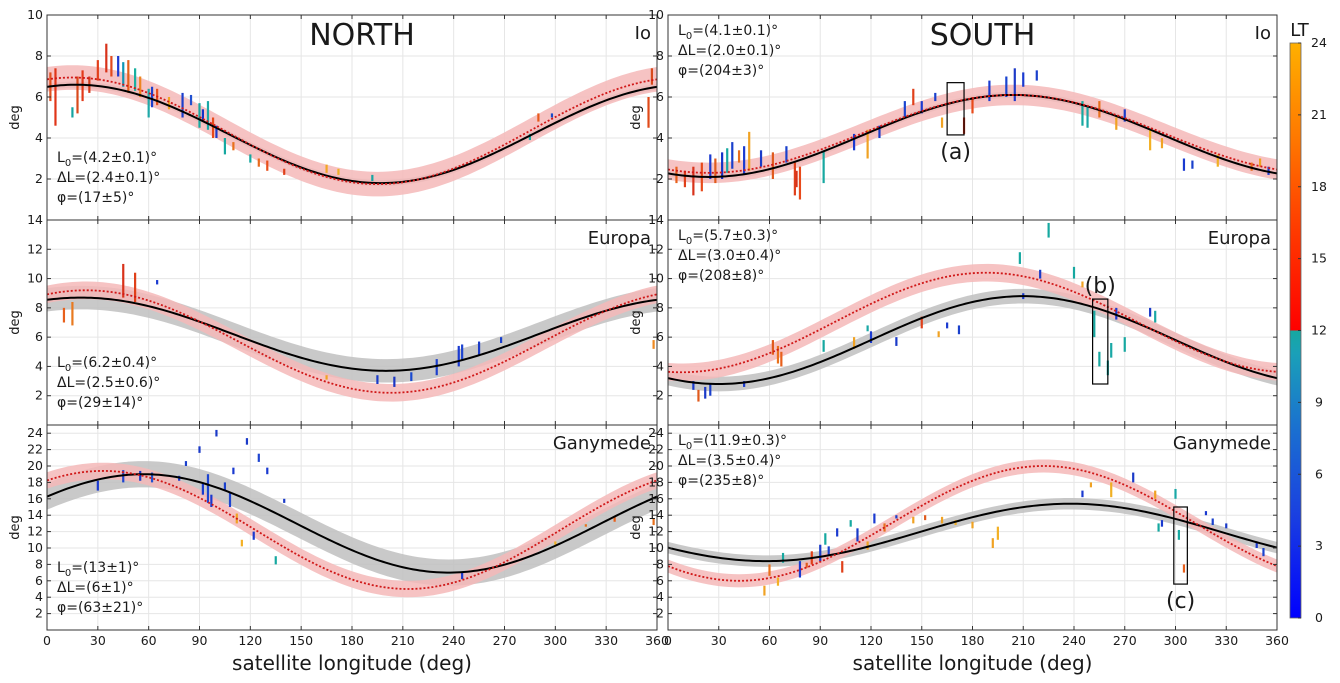 This screenshot has width=1340, height=683. I want to click on fit-parameter: φ=(29±14)°, so click(100, 403).